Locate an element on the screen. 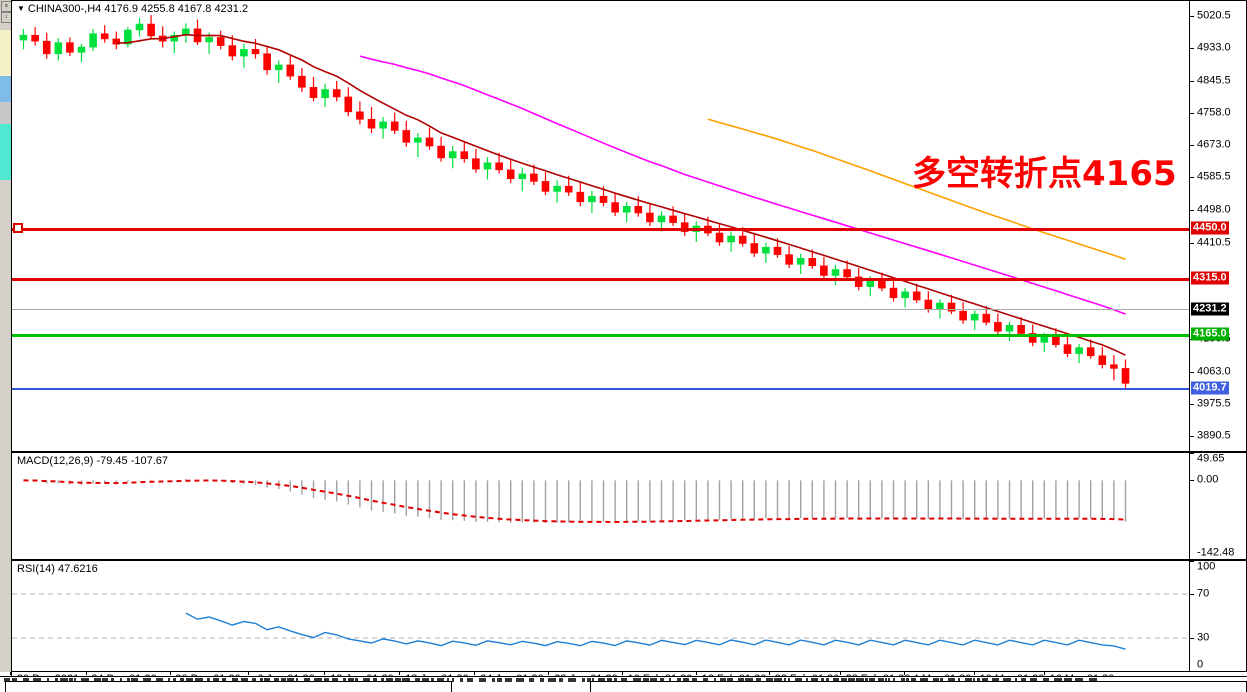  resistance-4450-chip: 4450.0 is located at coordinates (1210, 228).